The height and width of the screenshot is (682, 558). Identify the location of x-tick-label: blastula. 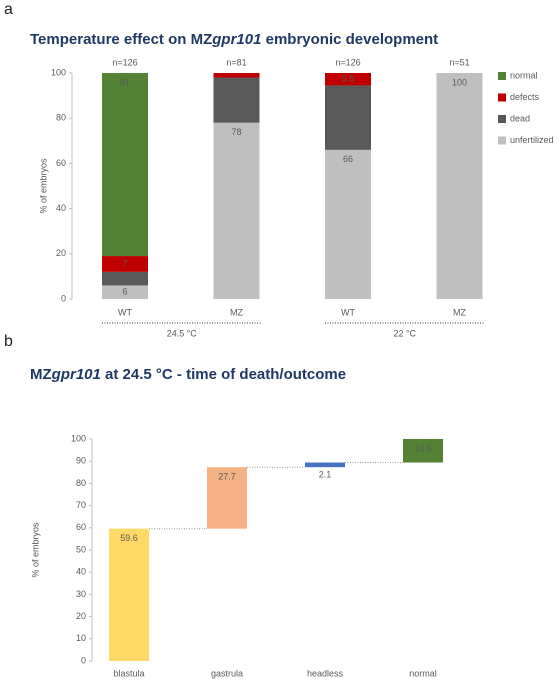
(128, 673).